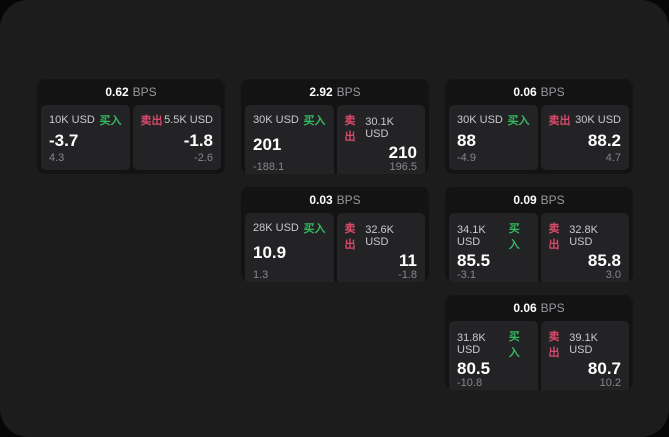  I want to click on sell-panel-top: 39.1K USD 卖出, so click(585, 344).